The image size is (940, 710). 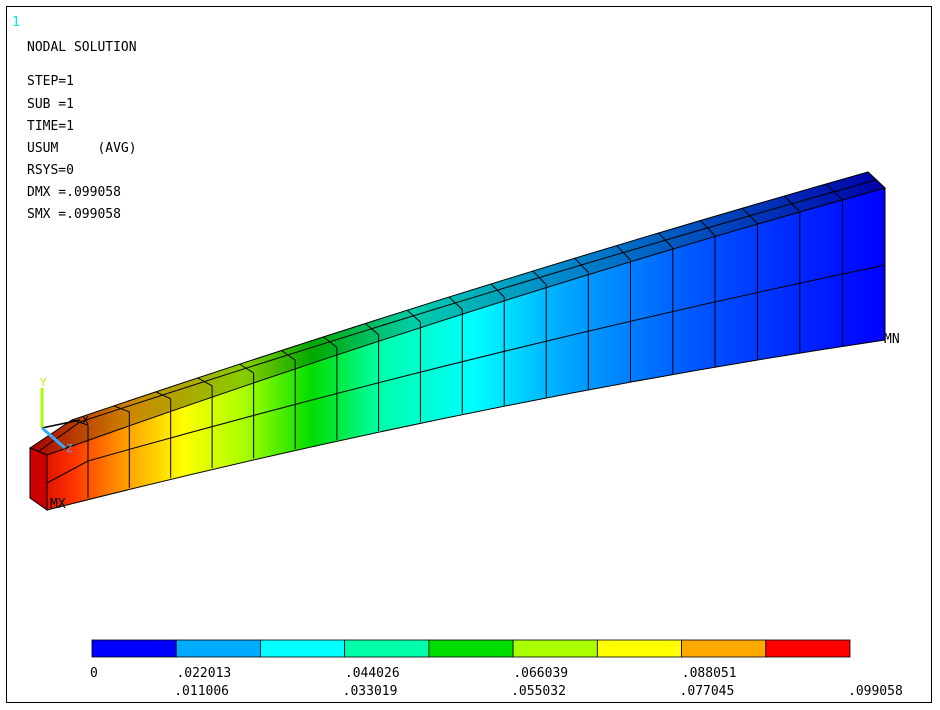 What do you see at coordinates (372, 673) in the screenshot?
I see `legend-label-upper: .044026` at bounding box center [372, 673].